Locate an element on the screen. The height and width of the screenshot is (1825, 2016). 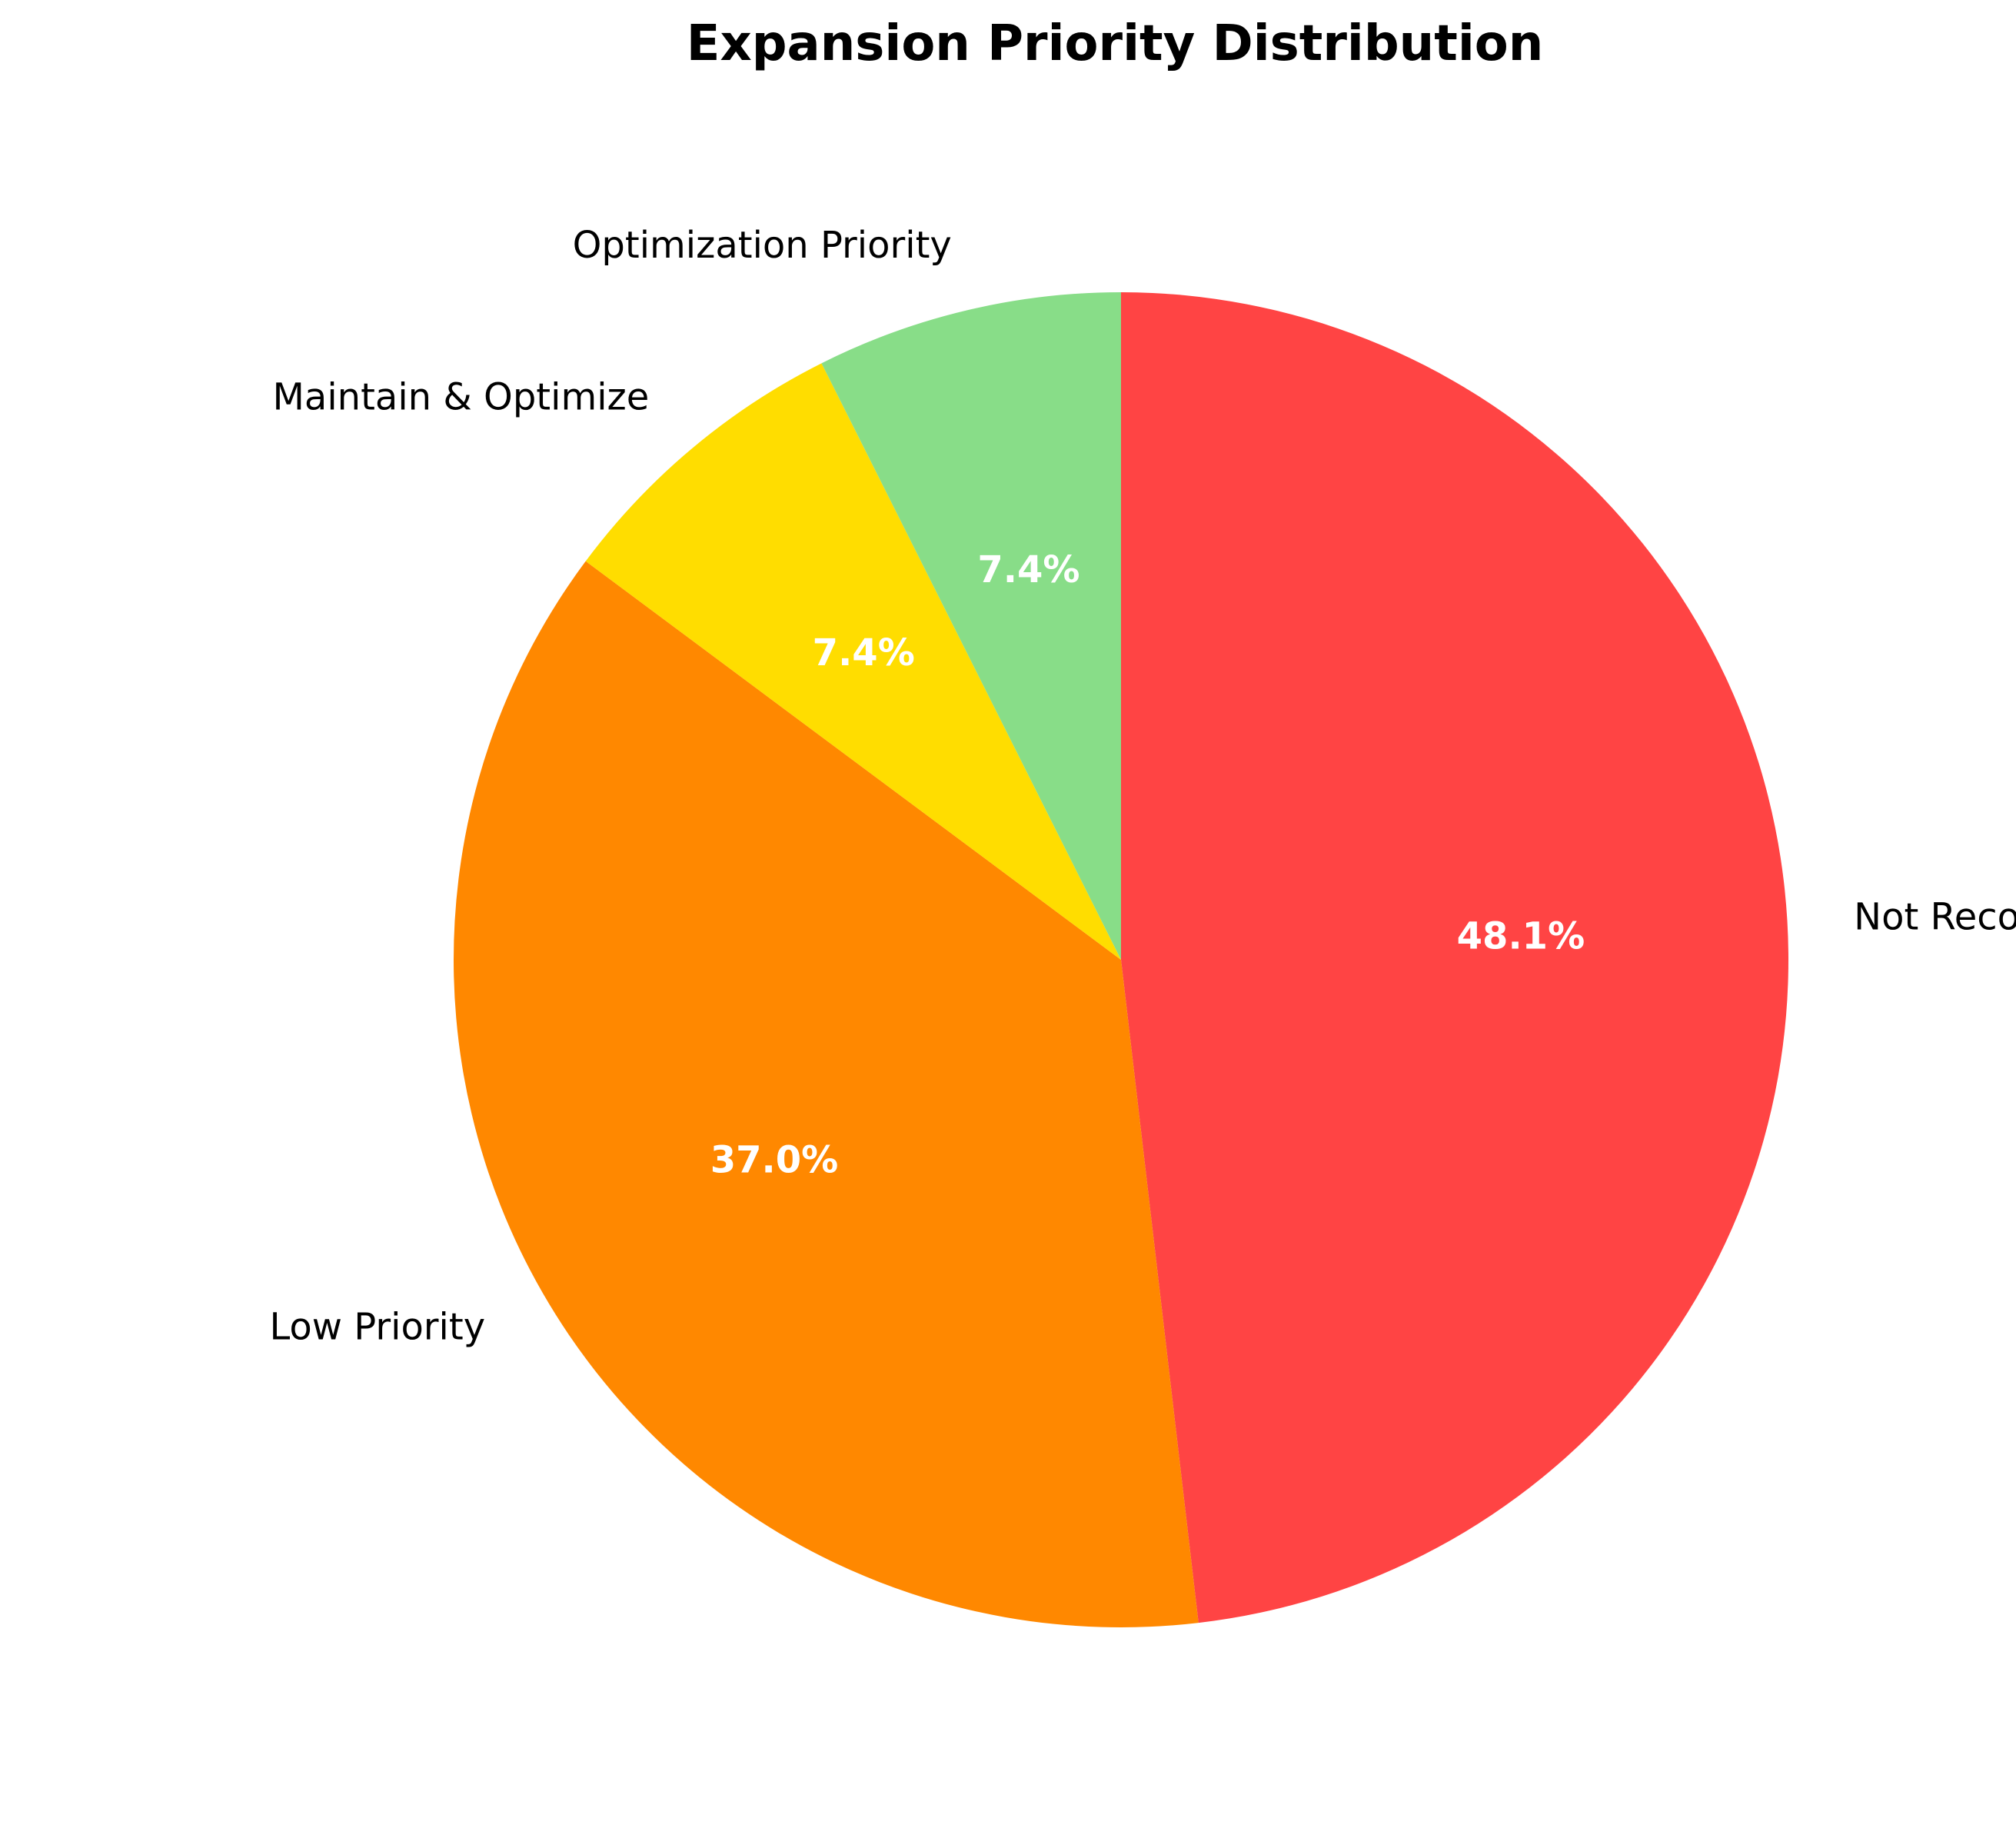
slice-label-maintain-optimize: Maintain & Optimize is located at coordinates (461, 397).